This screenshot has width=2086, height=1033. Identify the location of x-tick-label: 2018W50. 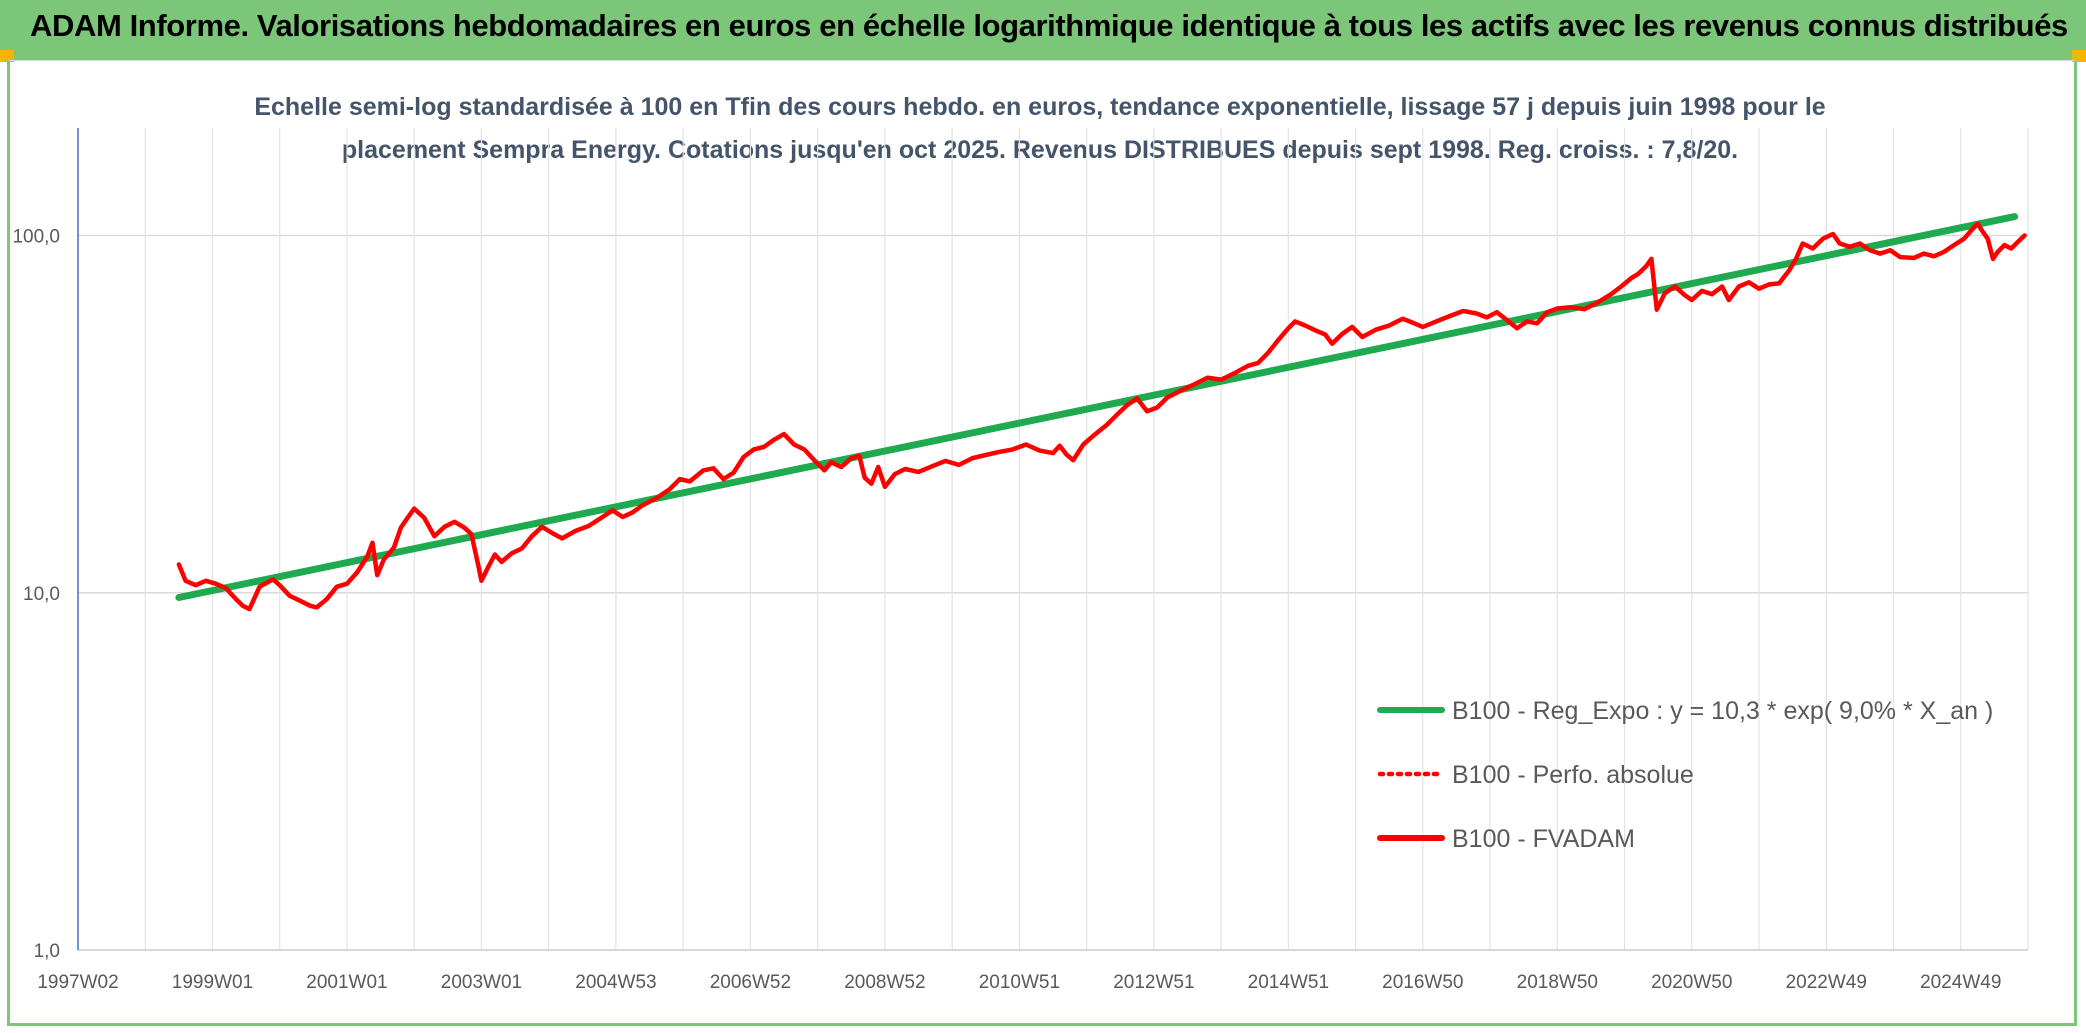
(1557, 982).